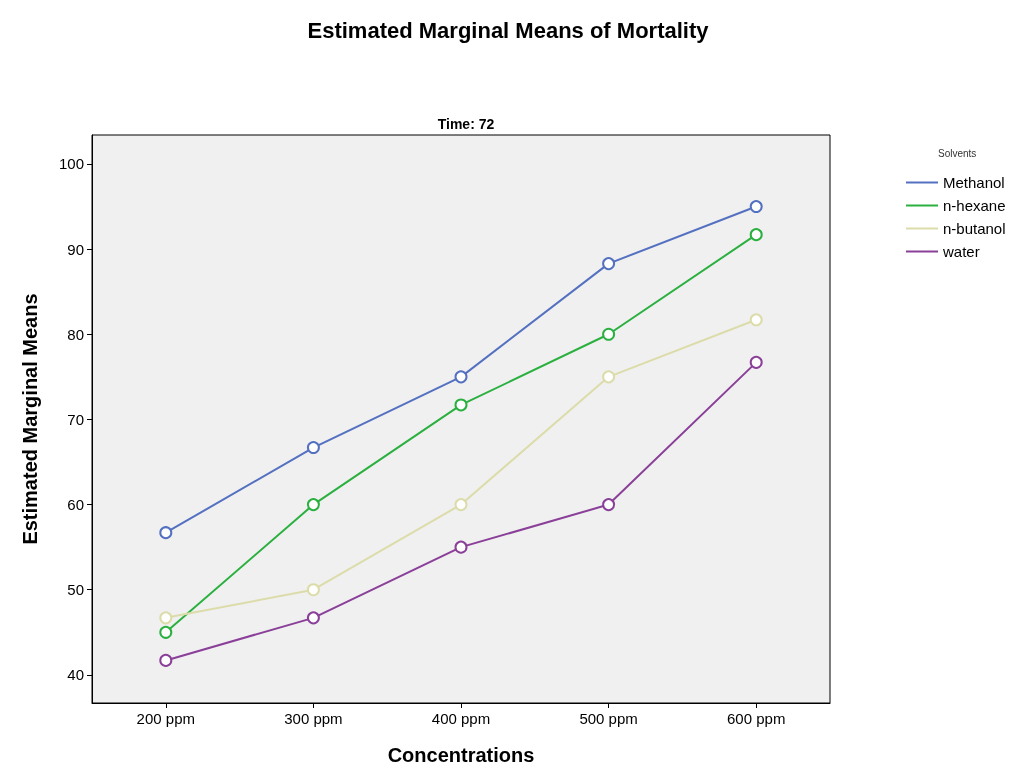 The image size is (1019, 776). Describe the element at coordinates (75, 590) in the screenshot. I see `y-tick-label: 50` at that location.